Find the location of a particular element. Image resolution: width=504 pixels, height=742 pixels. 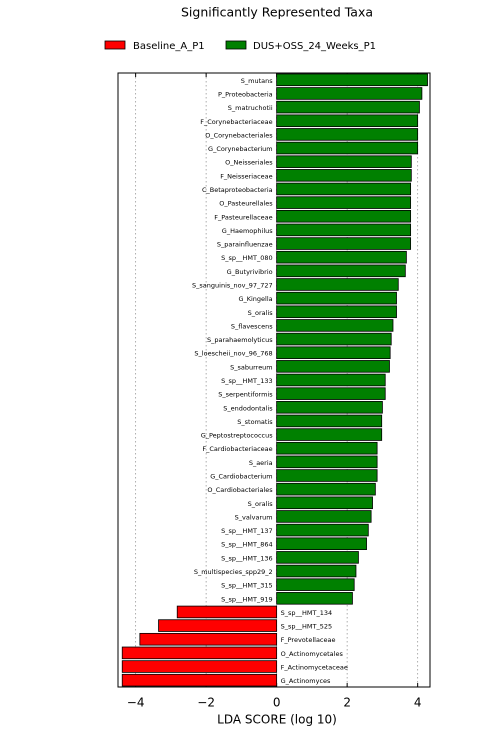

category-label: S_sp__HMT_134 is located at coordinates (307, 613).